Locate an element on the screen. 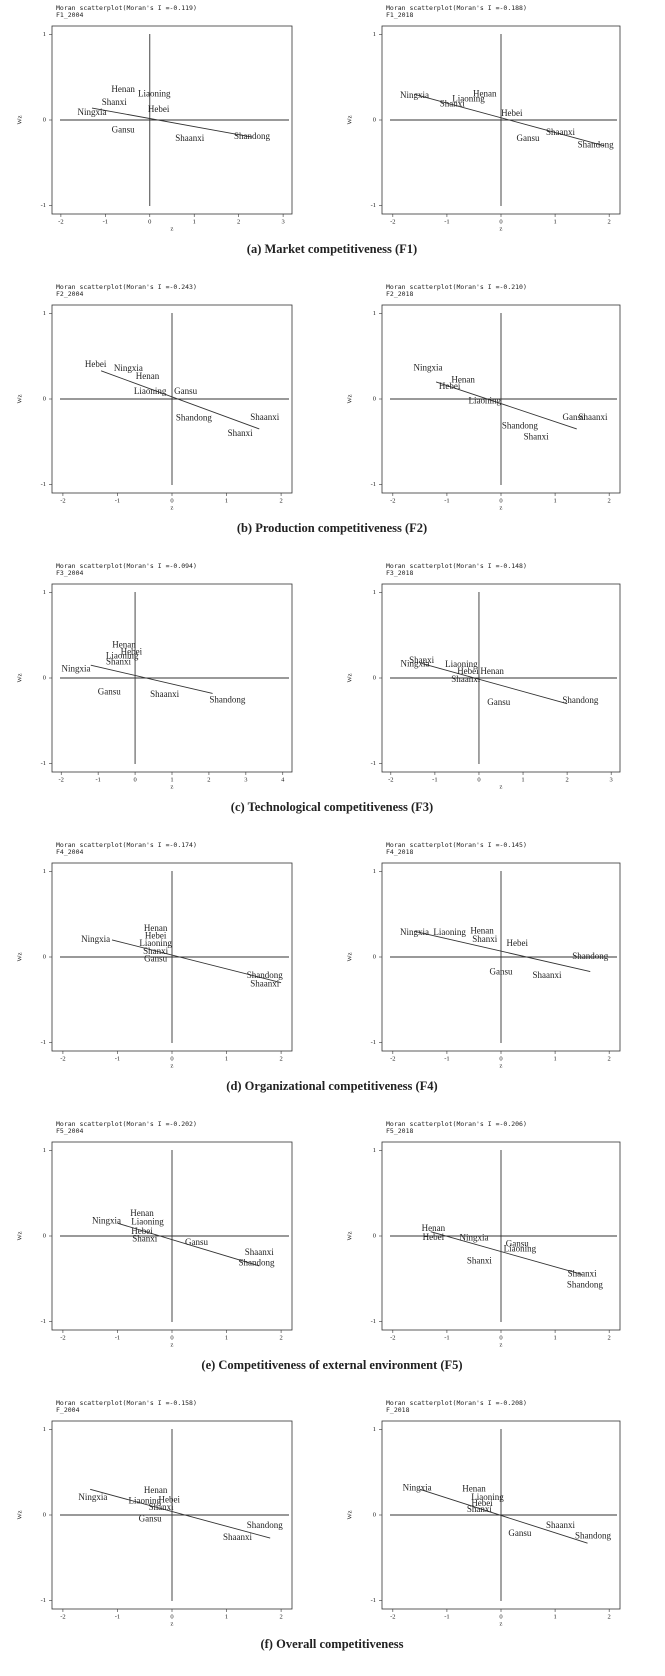  chart-subtitle: F5_2018 is located at coordinates (399, 1131).